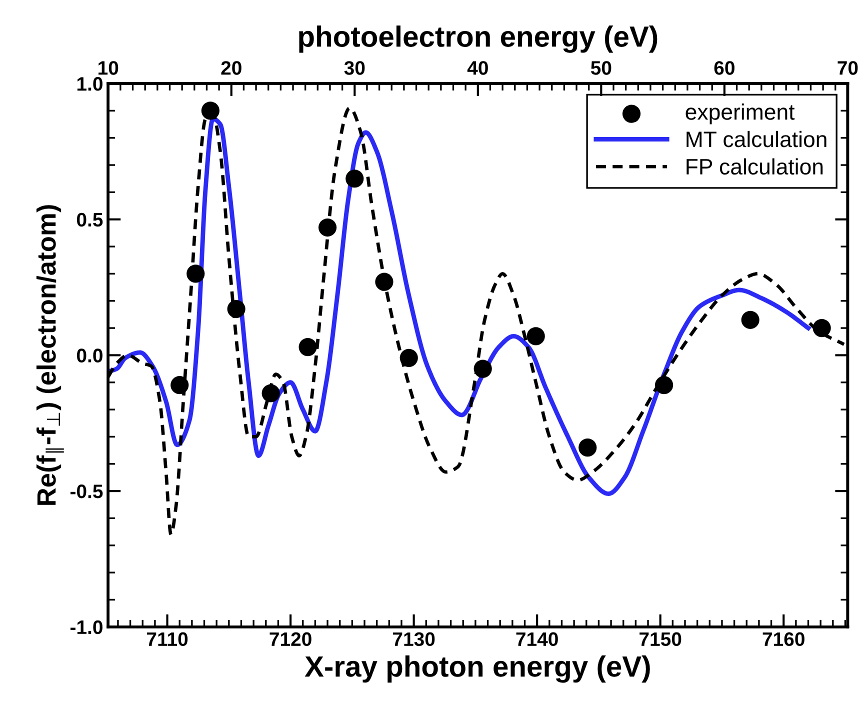 Image resolution: width=858 pixels, height=702 pixels. What do you see at coordinates (89, 219) in the screenshot?
I see `y-tick-label: 0.5` at bounding box center [89, 219].